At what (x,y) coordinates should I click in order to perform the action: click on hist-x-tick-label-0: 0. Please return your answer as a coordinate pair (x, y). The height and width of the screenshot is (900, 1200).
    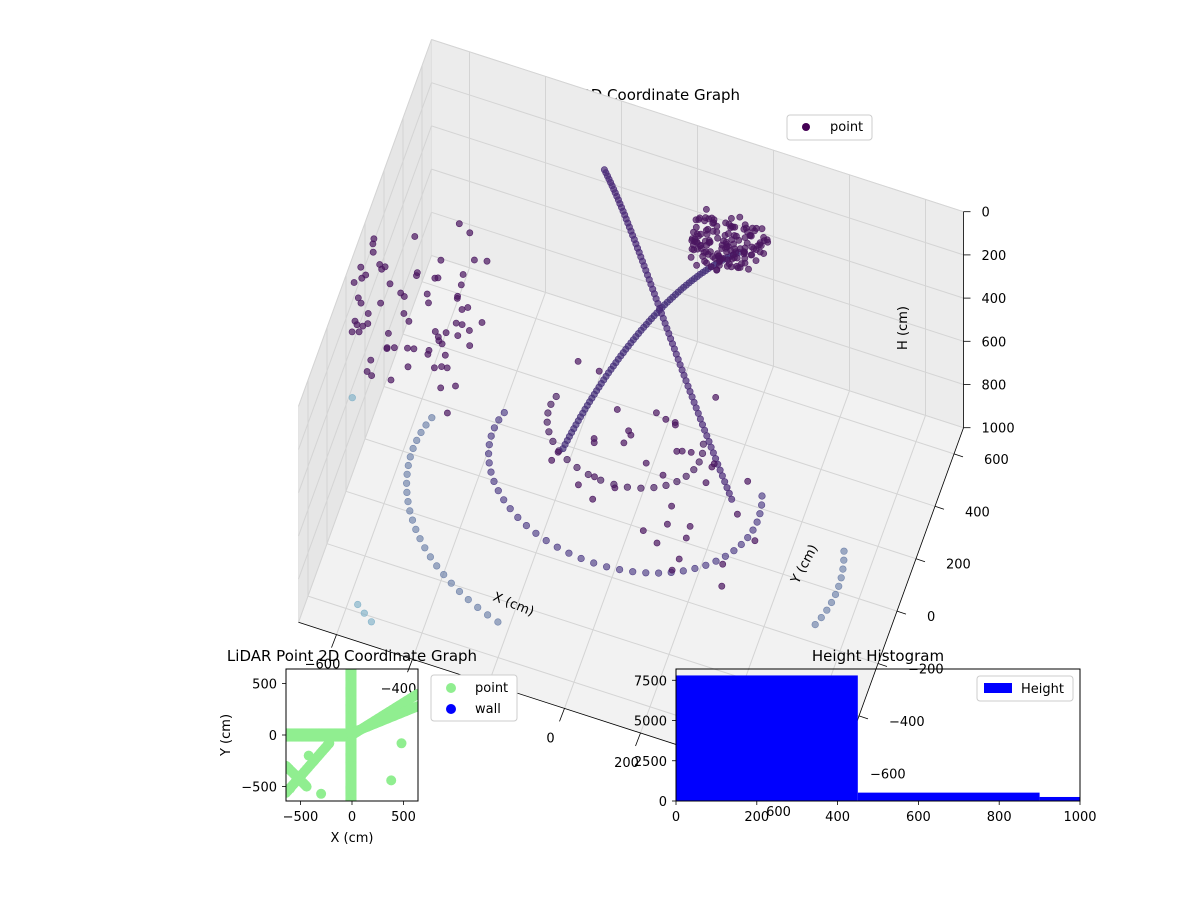
    Looking at the image, I should click on (676, 817).